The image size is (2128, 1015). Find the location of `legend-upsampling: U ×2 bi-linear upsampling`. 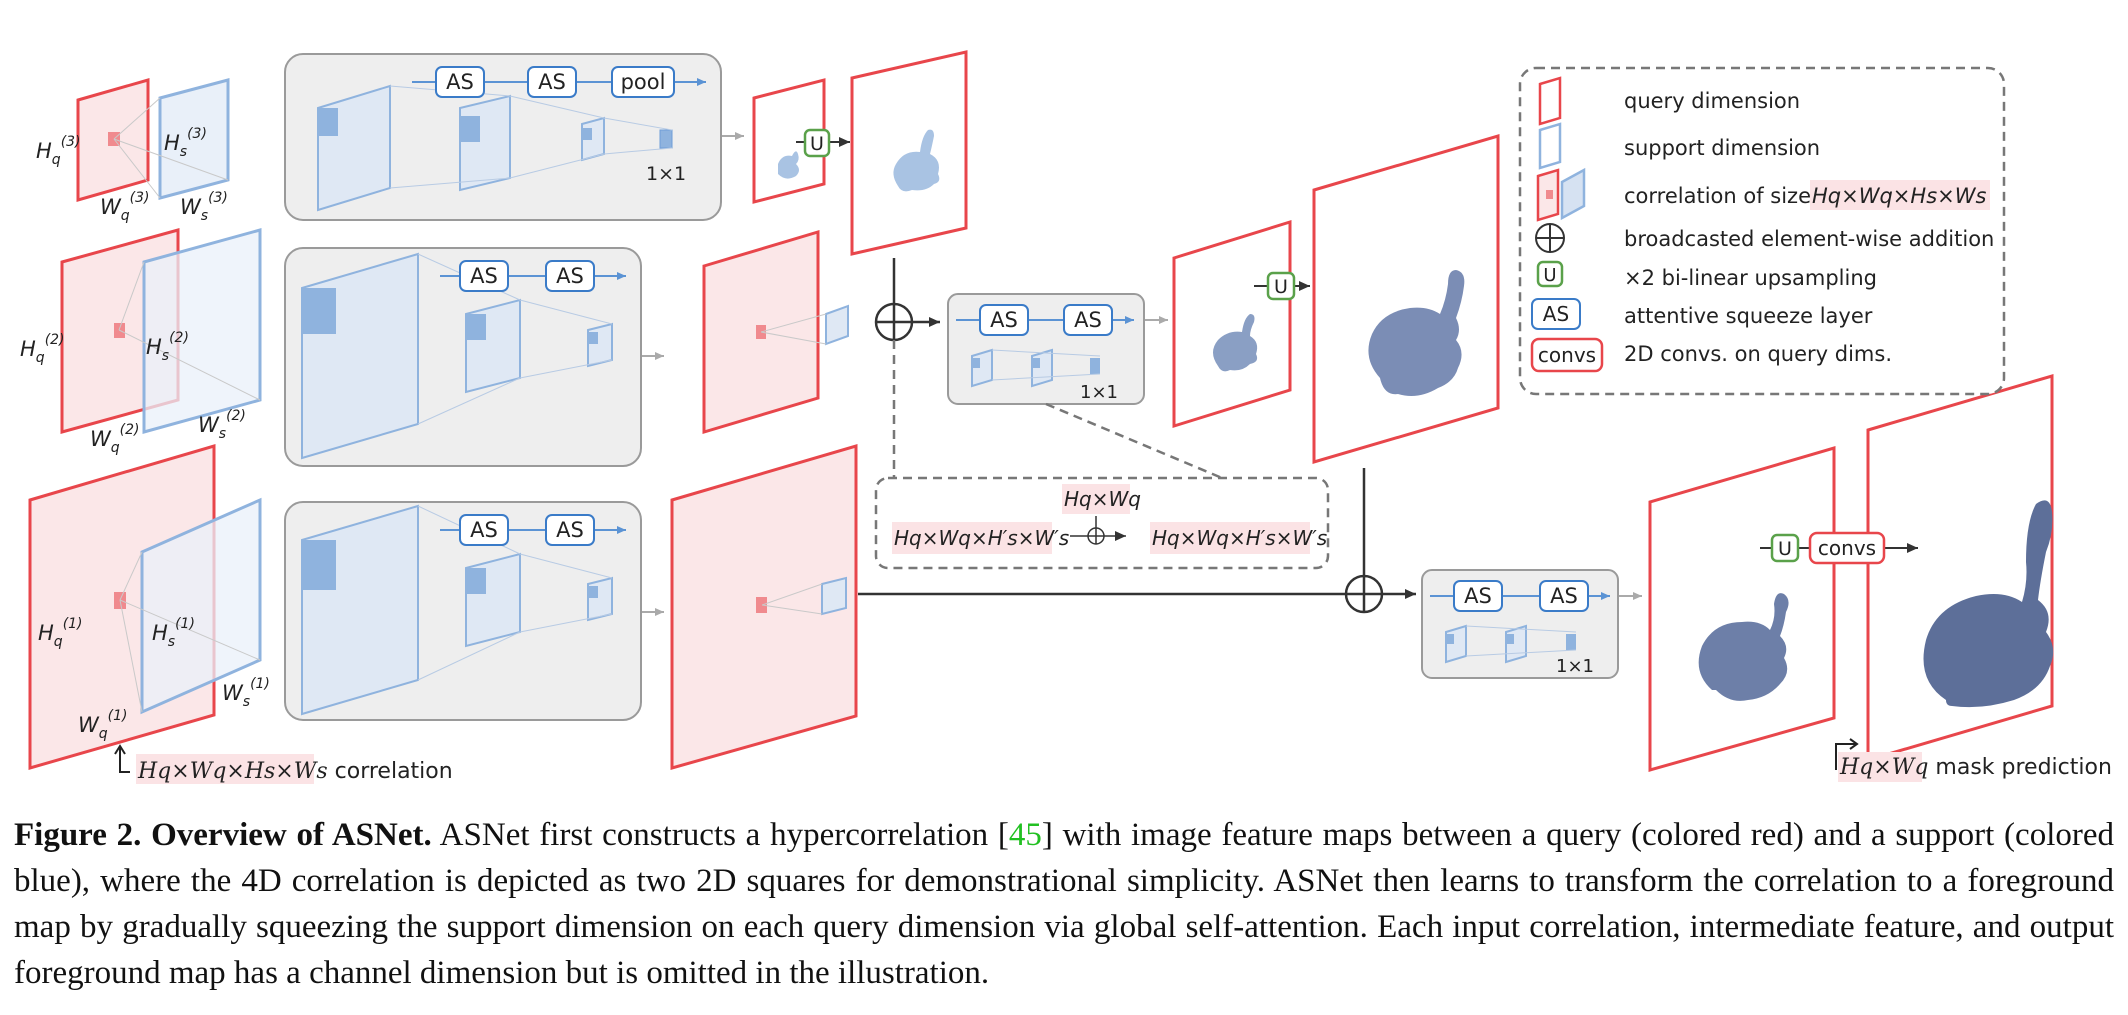

legend-upsampling: U ×2 bi-linear upsampling is located at coordinates (1706, 275).